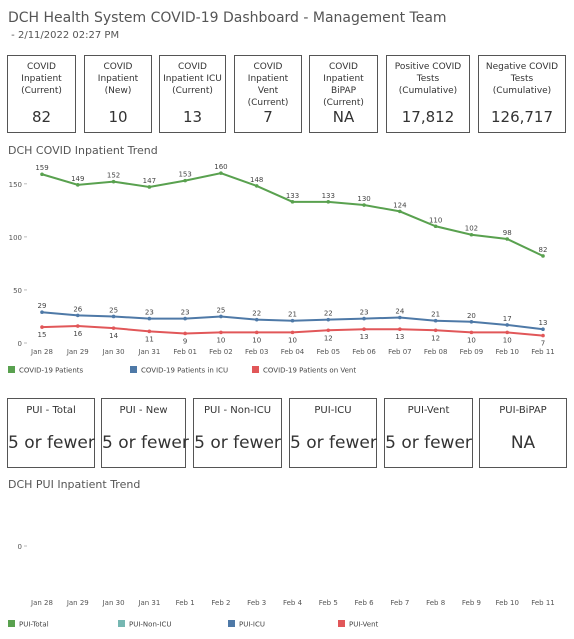 The width and height of the screenshot is (574, 639). What do you see at coordinates (543, 250) in the screenshot?
I see `data-label: 82` at bounding box center [543, 250].